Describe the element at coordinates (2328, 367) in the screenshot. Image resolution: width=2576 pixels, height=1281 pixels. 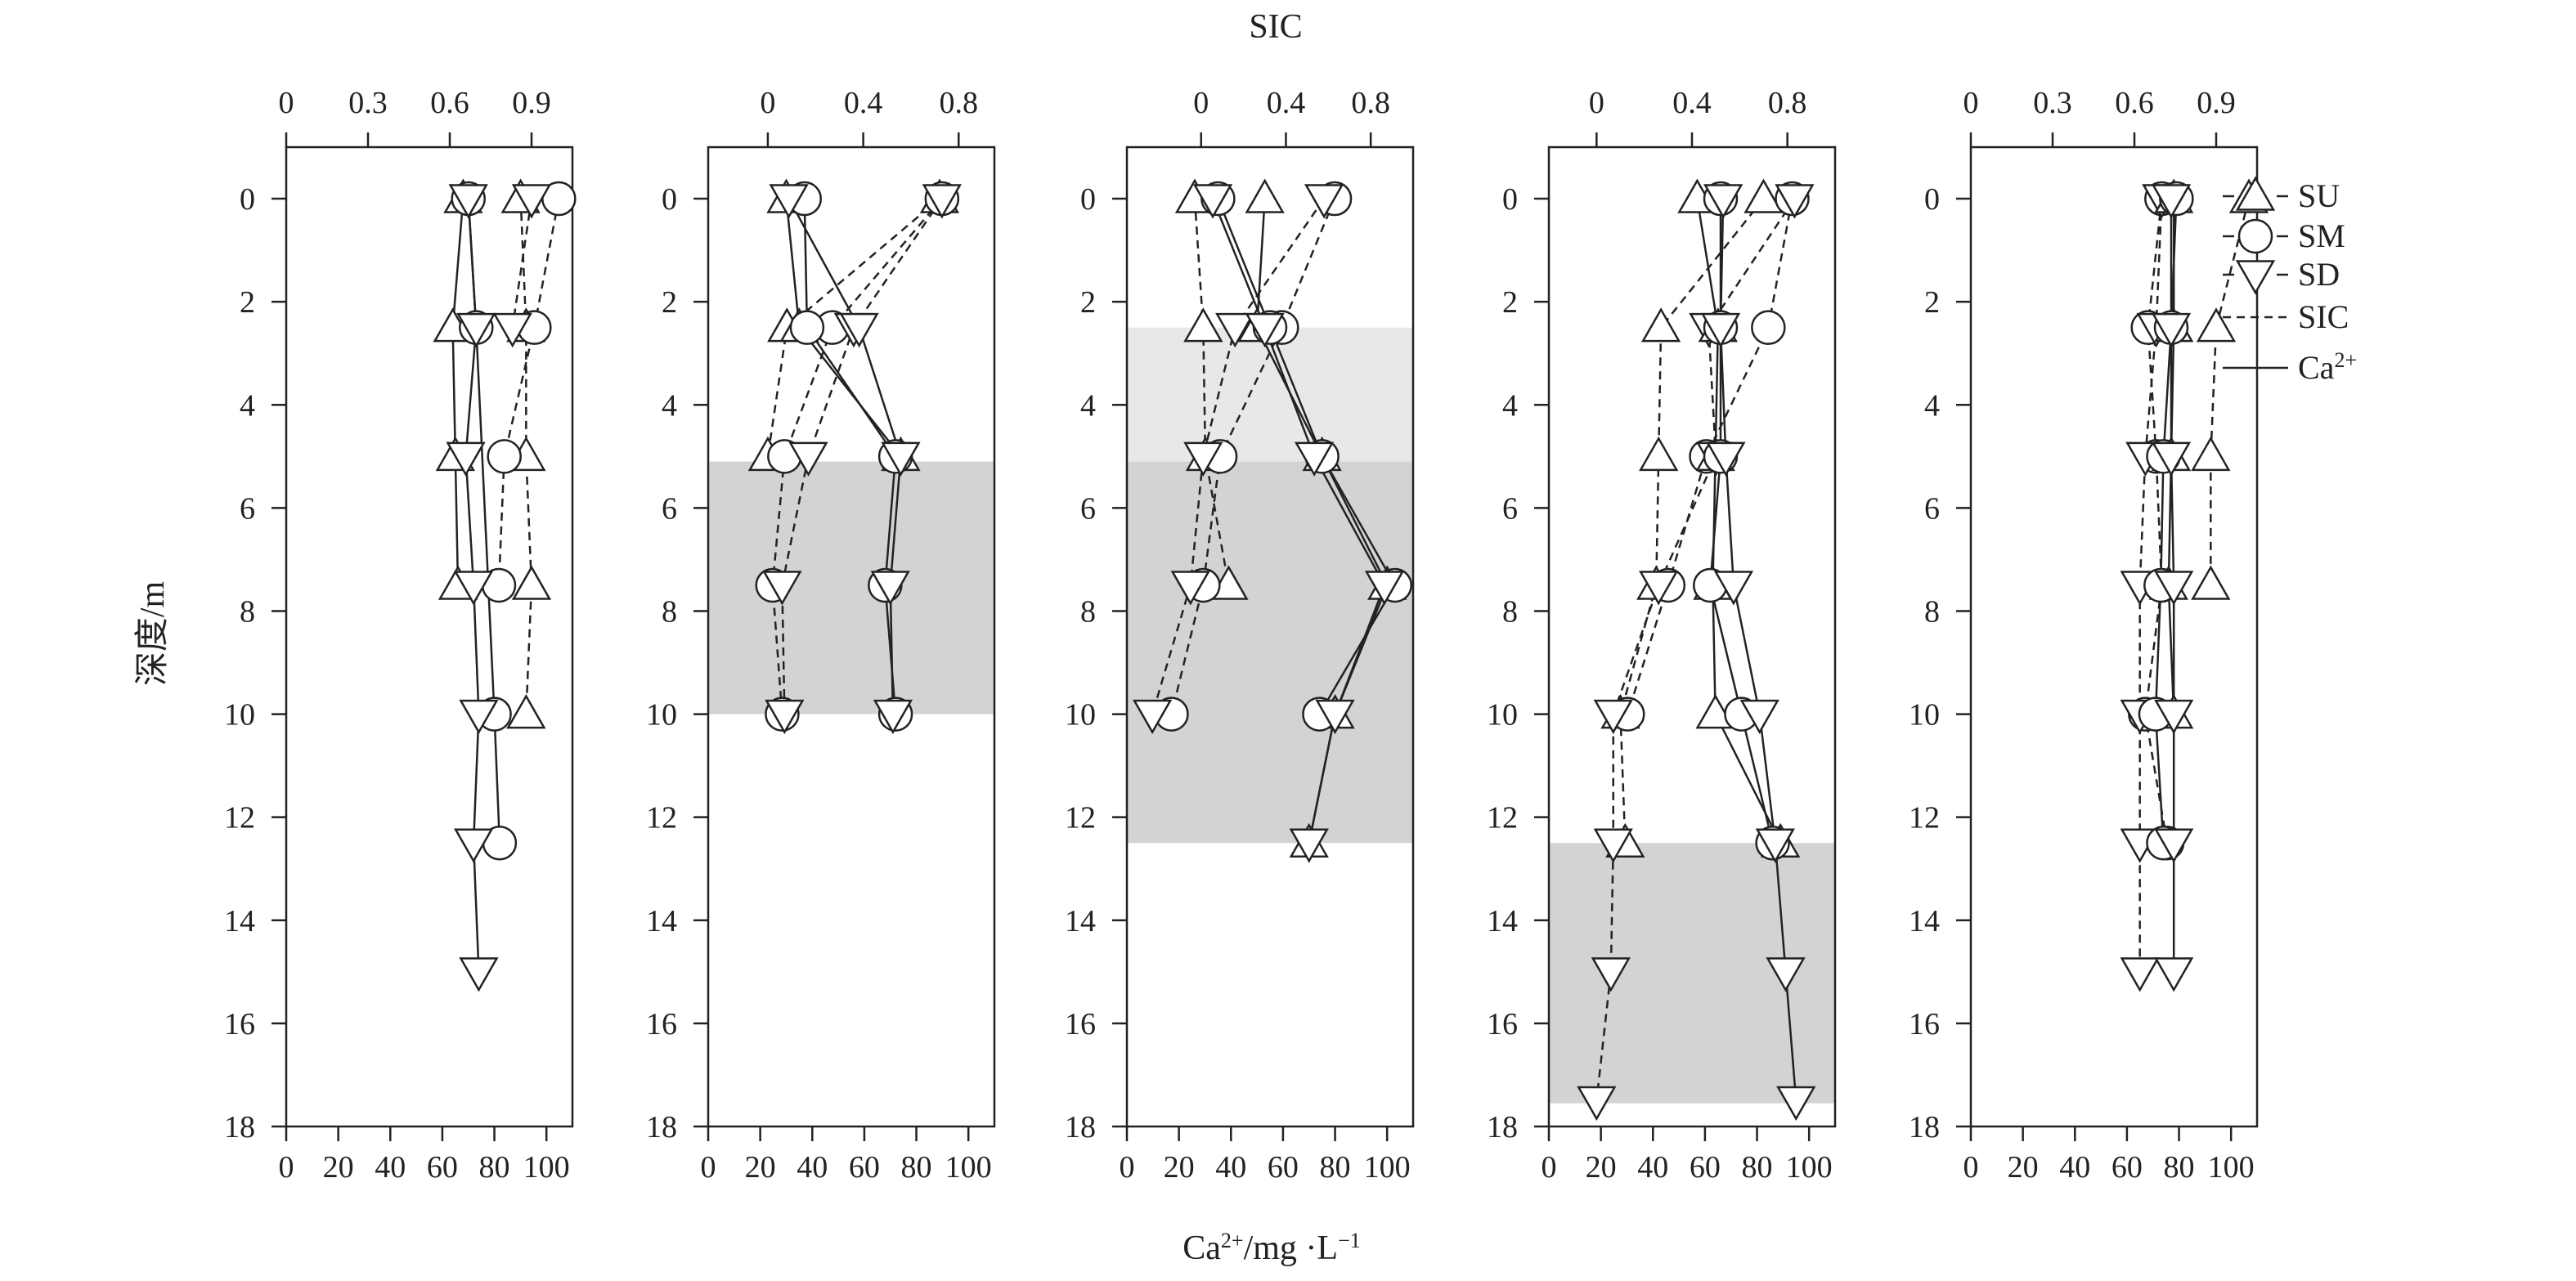
I see `legend-label: Ca2+` at that location.